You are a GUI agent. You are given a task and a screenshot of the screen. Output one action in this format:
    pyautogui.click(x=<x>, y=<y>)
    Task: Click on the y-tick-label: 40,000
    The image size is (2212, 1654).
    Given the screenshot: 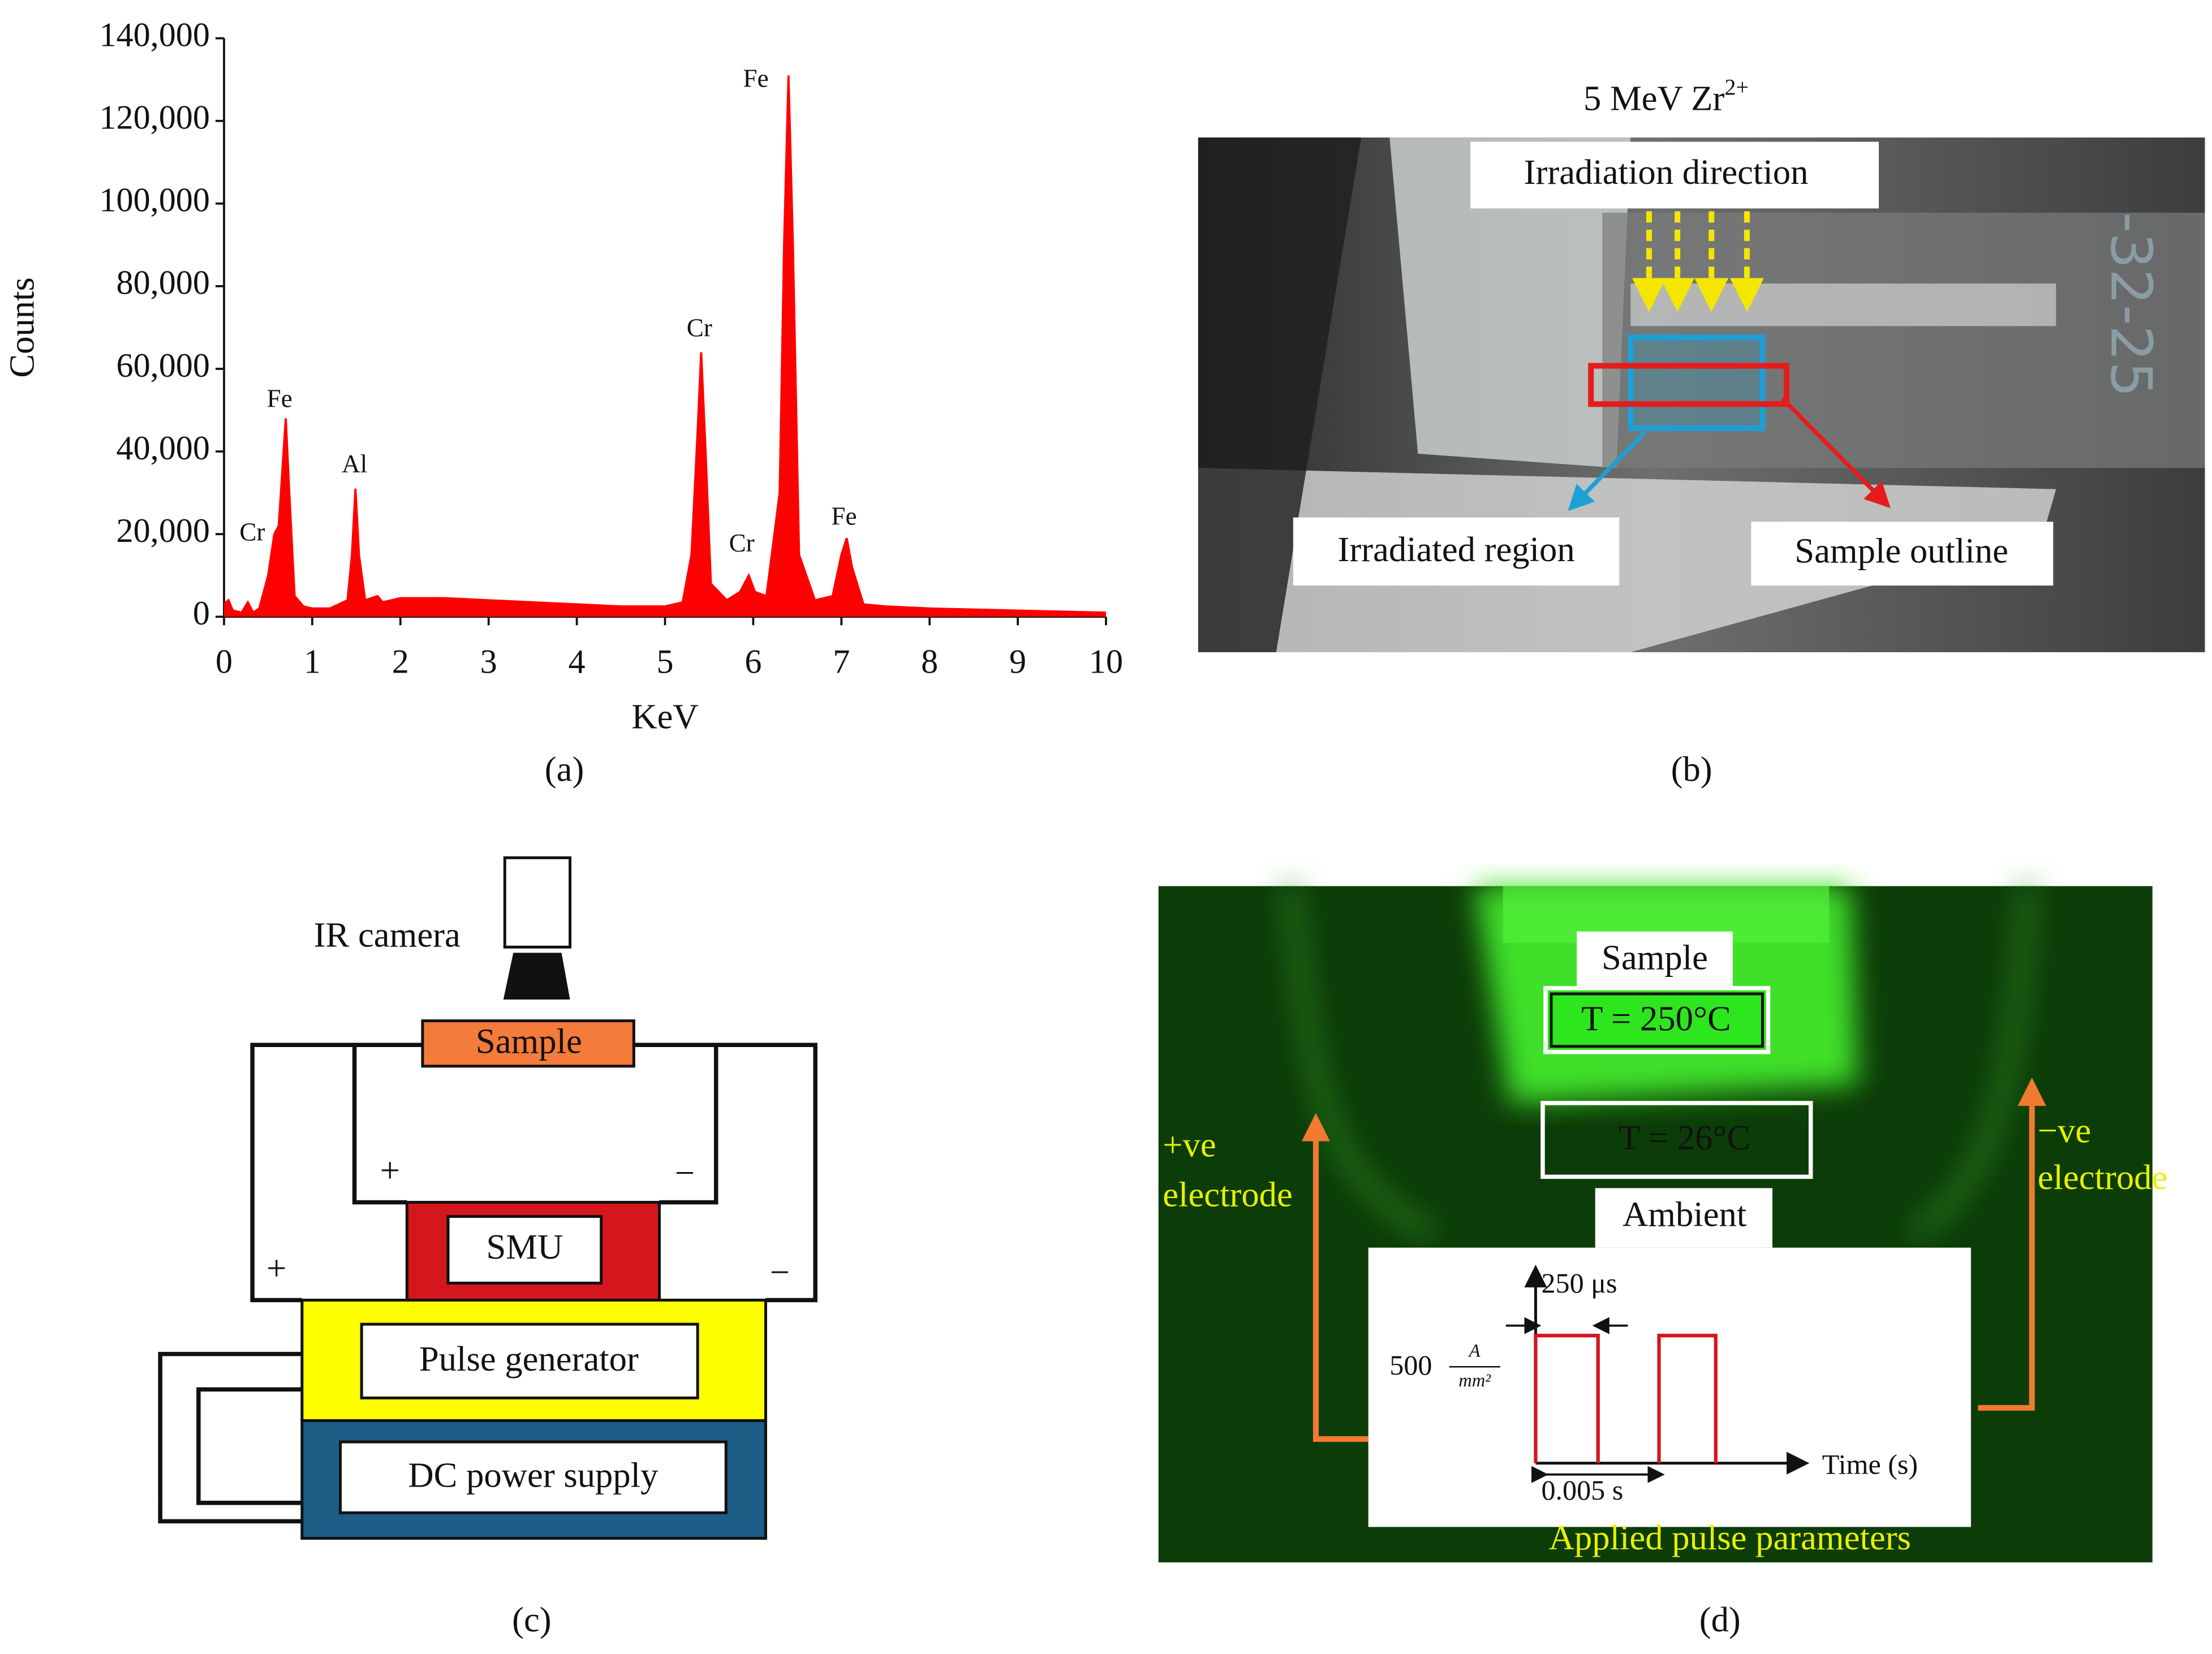 What is the action you would take?
    pyautogui.click(x=163, y=448)
    